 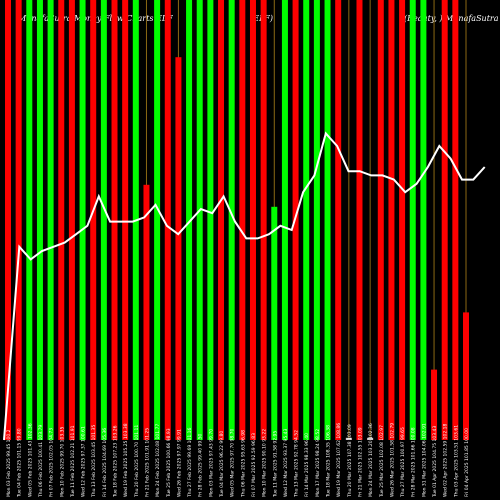 What do you see at coordinates (137, 461) in the screenshot?
I see `x-tick-label: Thu 20 Feb 2025 100.70 101.11` at bounding box center [137, 461].